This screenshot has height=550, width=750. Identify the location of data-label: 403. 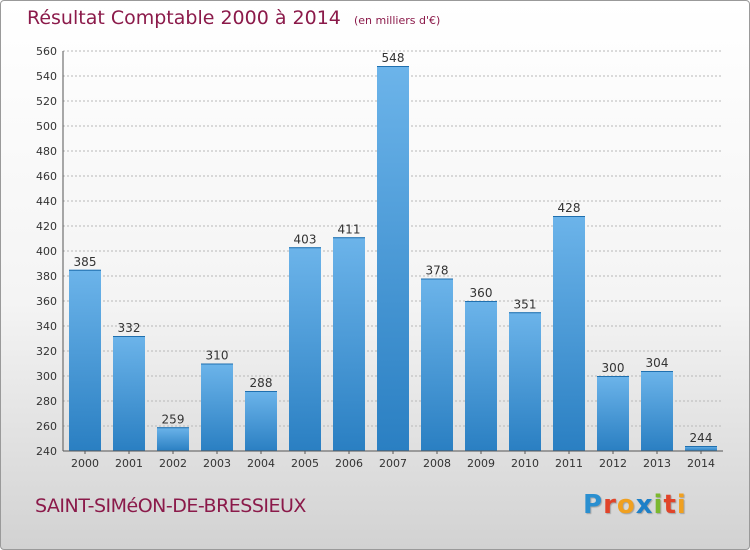
(305, 239).